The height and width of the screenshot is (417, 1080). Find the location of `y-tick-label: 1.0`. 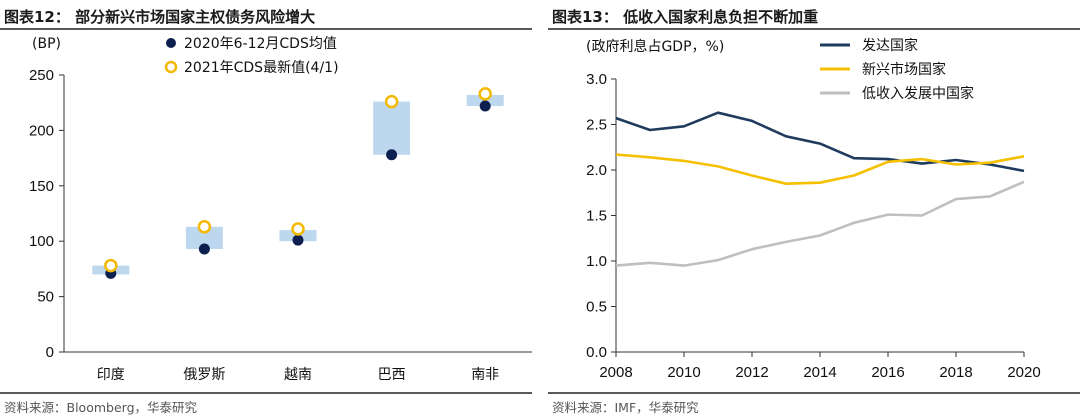

y-tick-label: 1.0 is located at coordinates (596, 261).